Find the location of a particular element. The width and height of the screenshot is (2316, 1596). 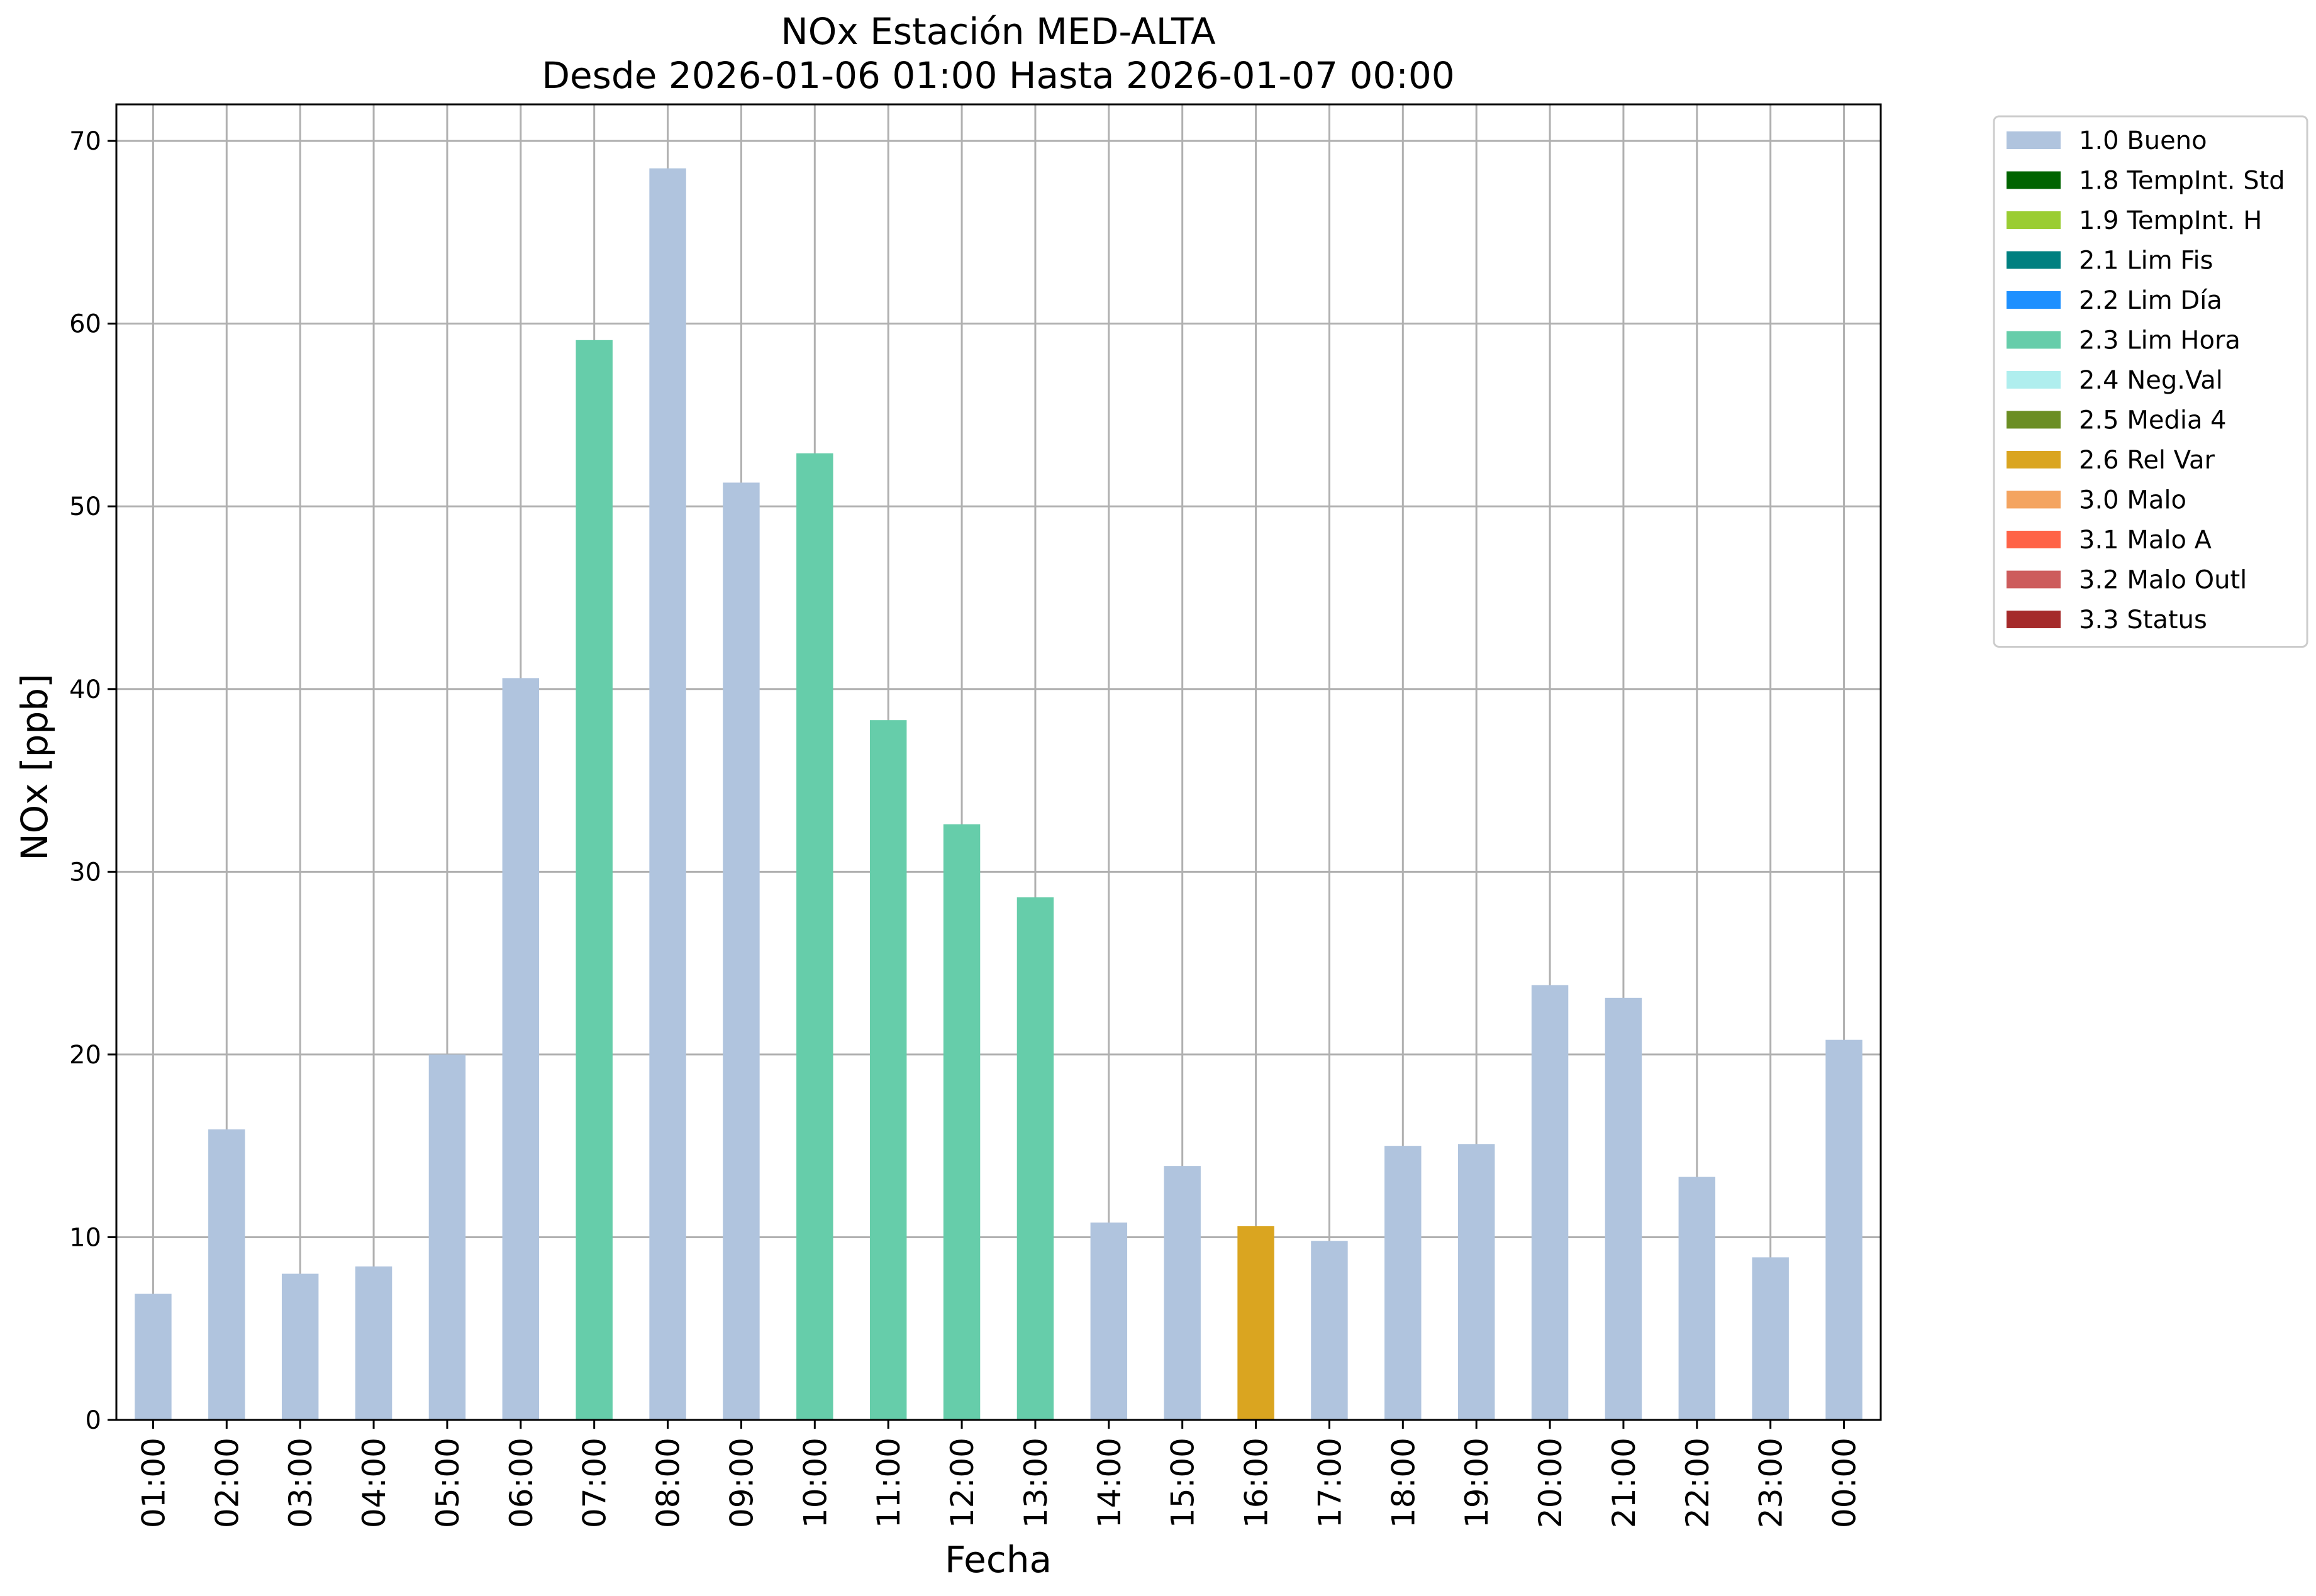

x-axis-label: Fecha is located at coordinates (998, 1560).